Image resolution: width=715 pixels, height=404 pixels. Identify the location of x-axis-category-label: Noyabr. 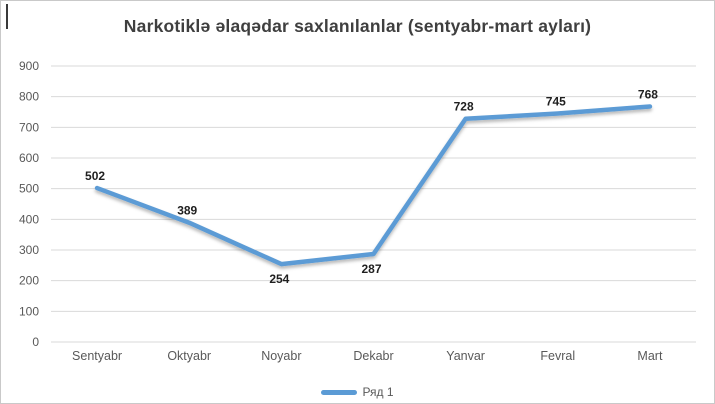
(281, 356).